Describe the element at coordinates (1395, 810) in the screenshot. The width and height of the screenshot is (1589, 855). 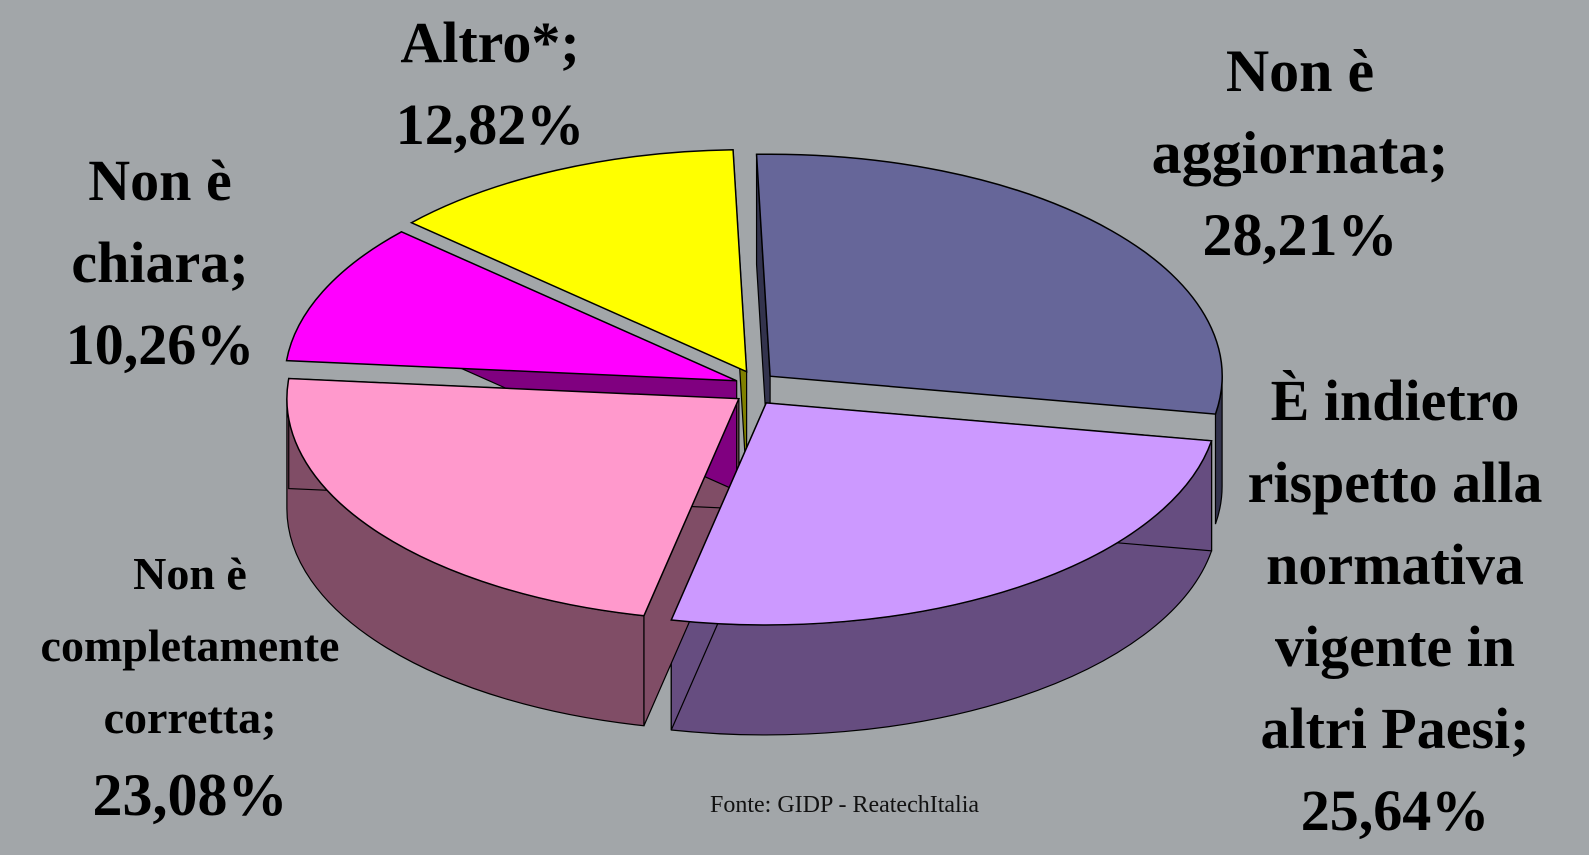
I see `value-label: 25,64%` at that location.